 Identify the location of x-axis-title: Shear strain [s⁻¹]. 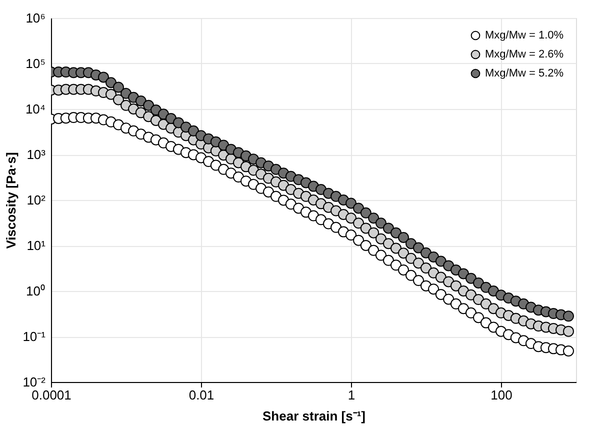
(314, 416).